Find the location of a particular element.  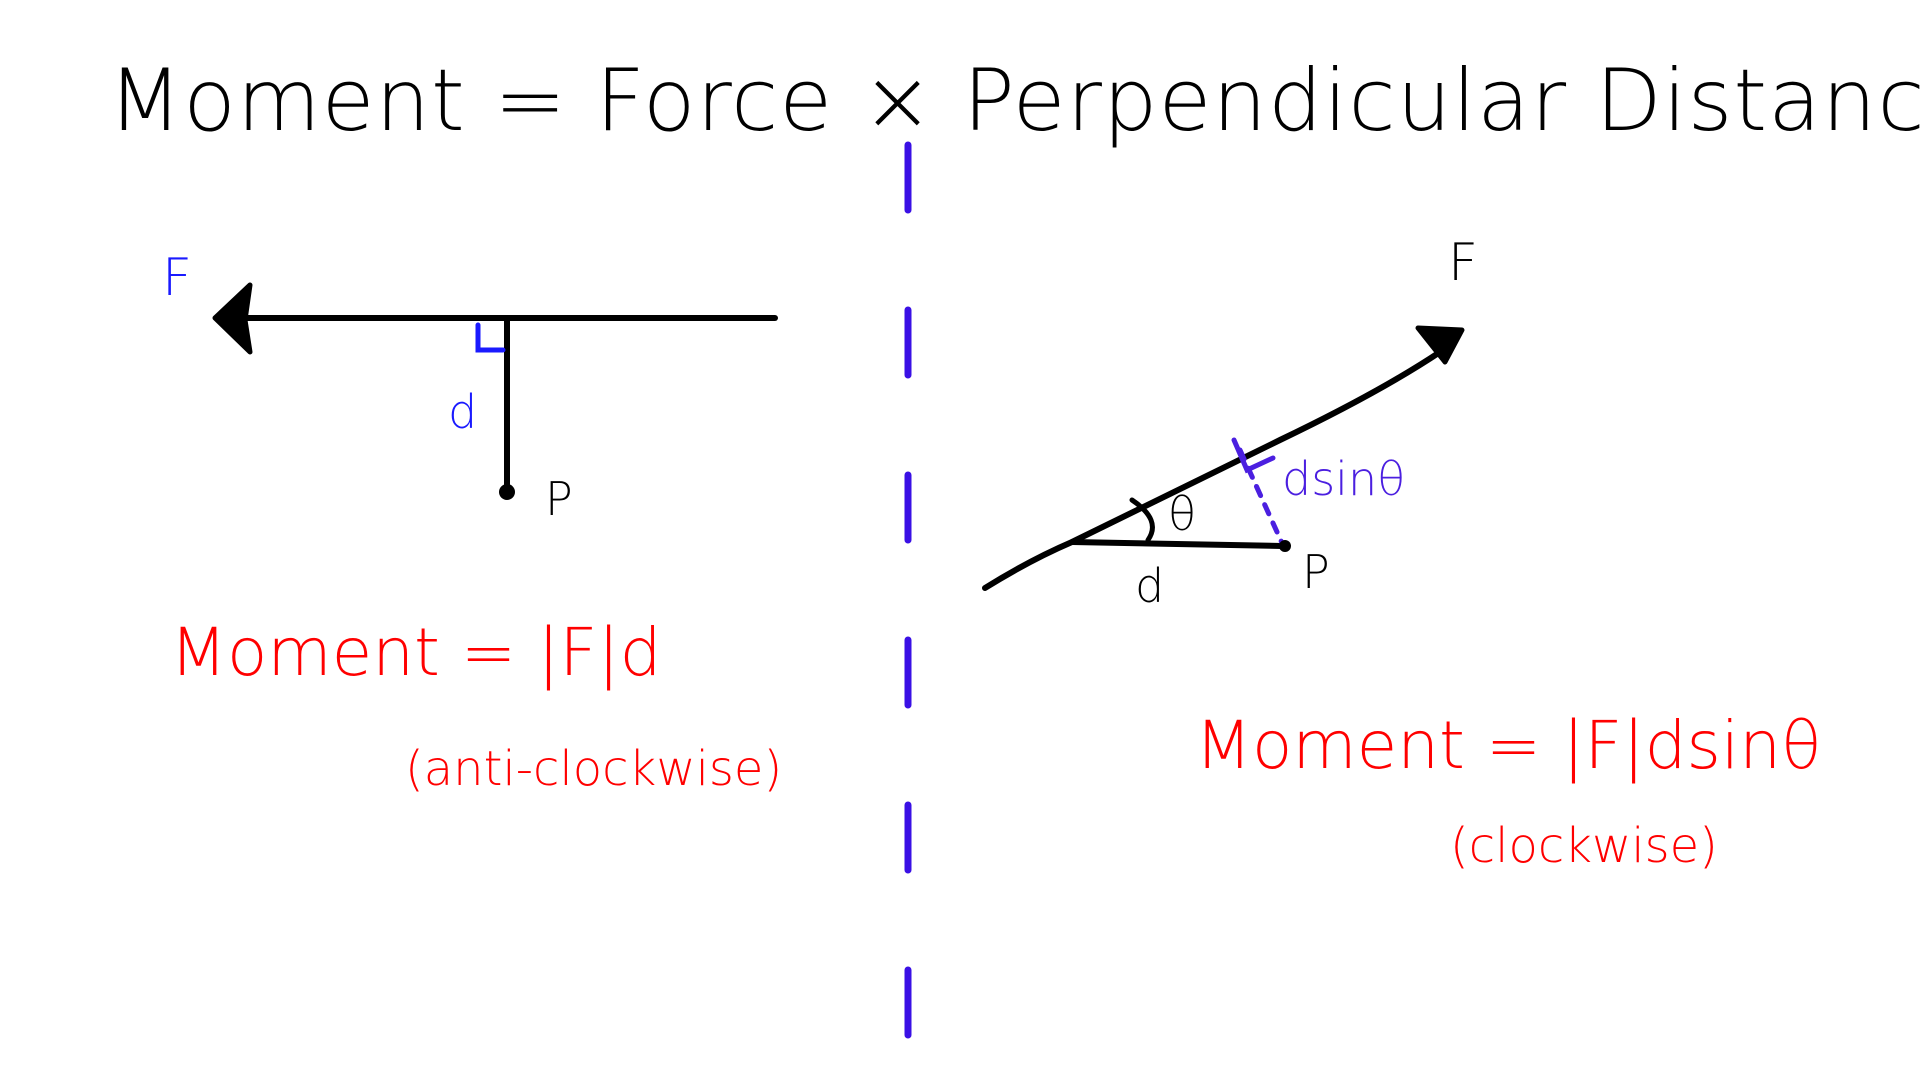

right-force-label: F is located at coordinates (1463, 263).